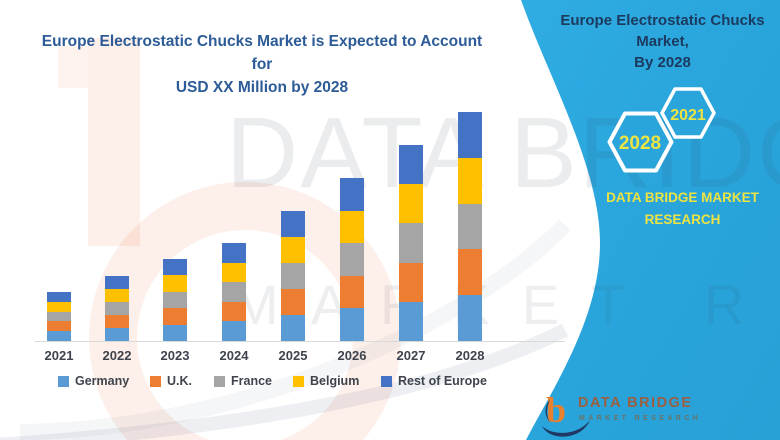 The image size is (780, 440). What do you see at coordinates (59, 355) in the screenshot?
I see `x-tick-label: 2021` at bounding box center [59, 355].